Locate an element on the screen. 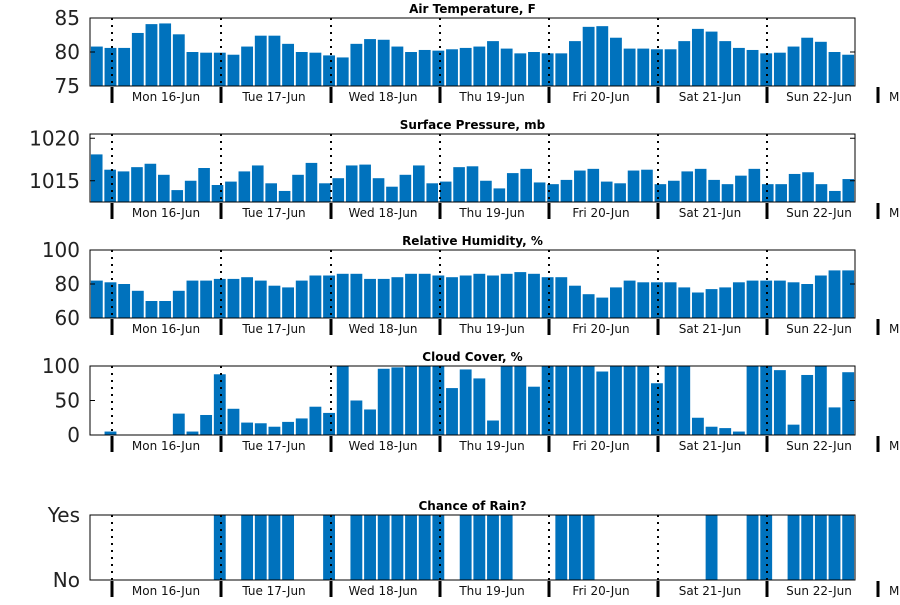 Image resolution: width=900 pixels, height=605 pixels. x-day-label: Tue 17-Jun is located at coordinates (273, 97).